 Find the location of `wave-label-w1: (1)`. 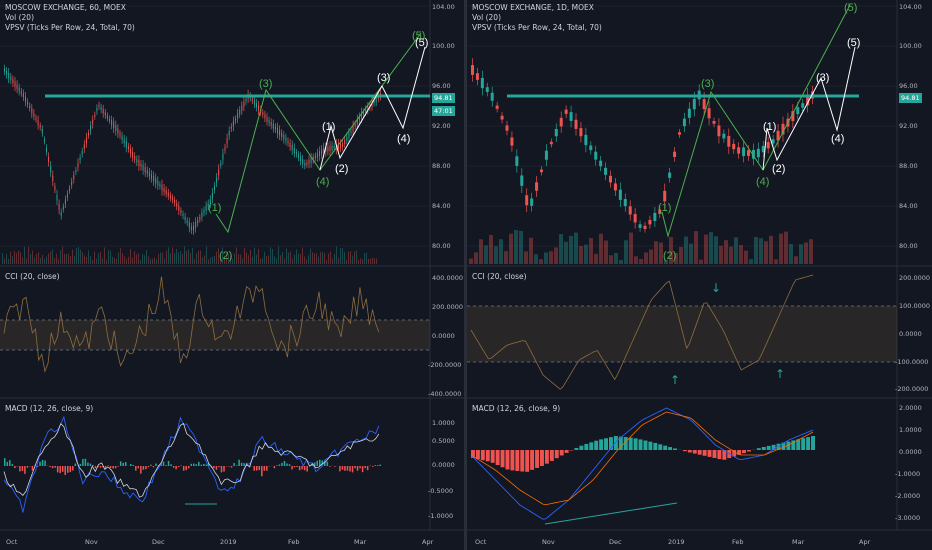

wave-label-w1: (1) is located at coordinates (329, 127).